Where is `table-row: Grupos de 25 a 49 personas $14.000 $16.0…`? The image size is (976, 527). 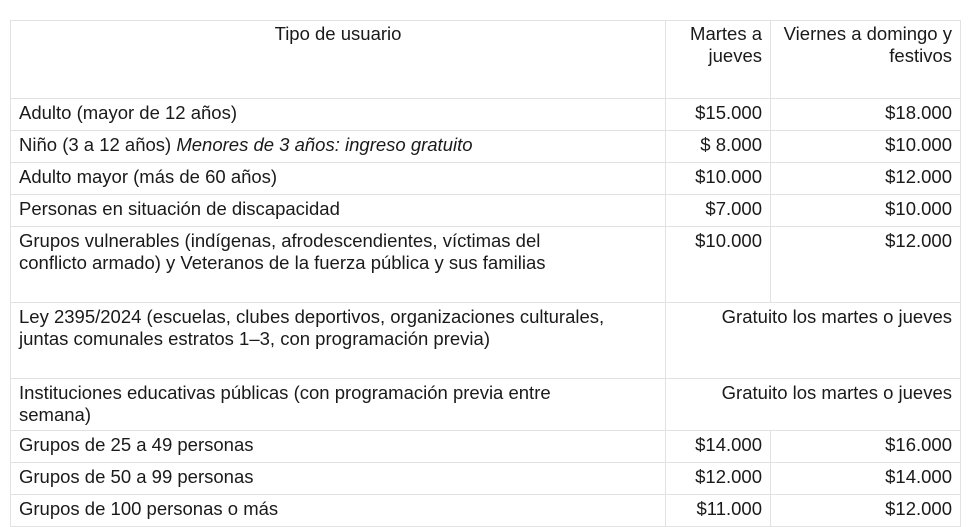
table-row: Grupos de 25 a 49 personas $14.000 $16.0… is located at coordinates (485, 446).